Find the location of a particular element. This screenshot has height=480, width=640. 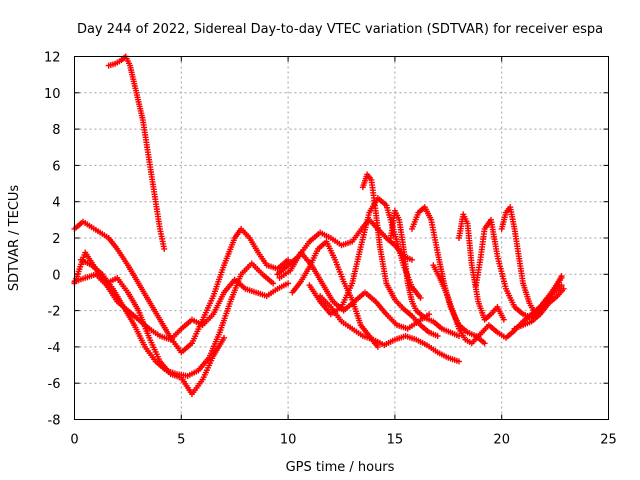

y-tick-label: 0 is located at coordinates (56, 275).